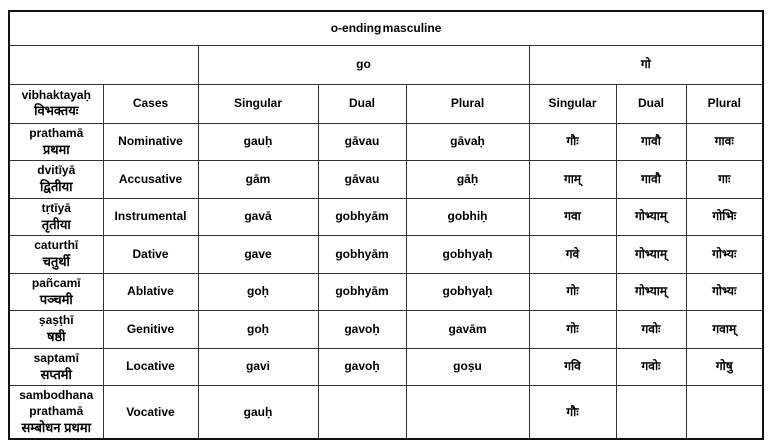 This screenshot has width=770, height=440. Describe the element at coordinates (56, 374) in the screenshot. I see `vibhakti-devanagari: सप्तमी` at that location.